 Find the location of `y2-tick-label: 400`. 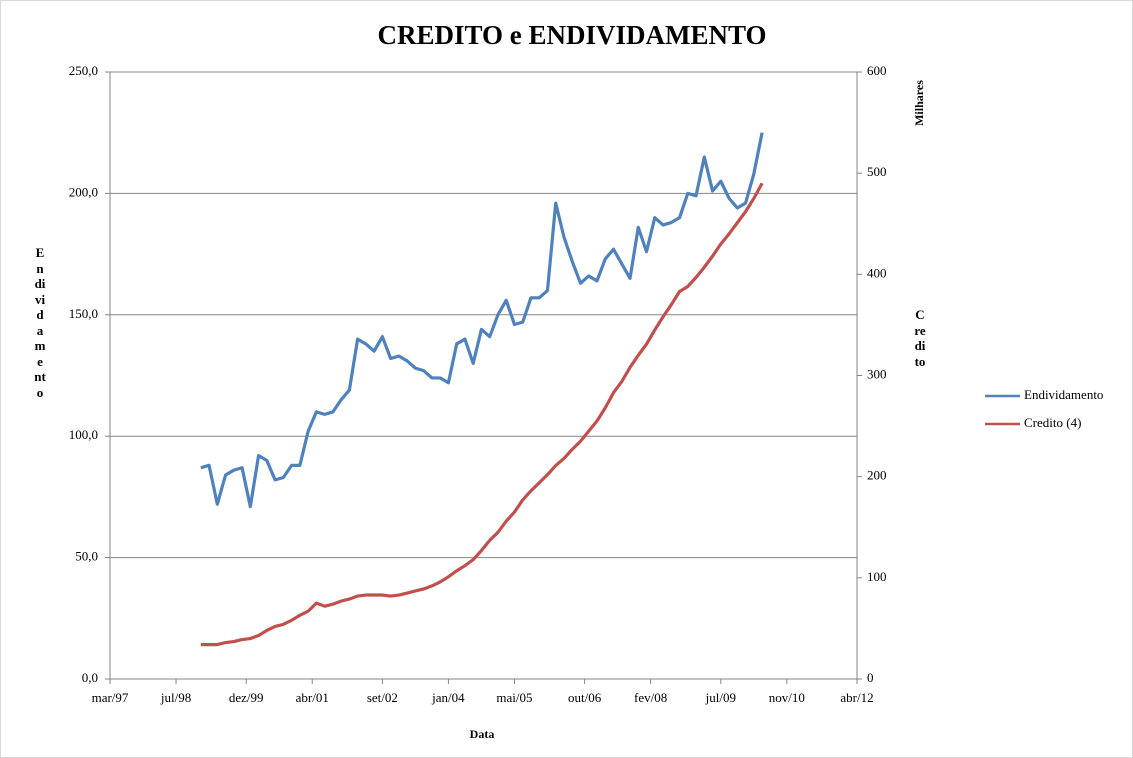

y2-tick-label: 400 is located at coordinates (877, 272).